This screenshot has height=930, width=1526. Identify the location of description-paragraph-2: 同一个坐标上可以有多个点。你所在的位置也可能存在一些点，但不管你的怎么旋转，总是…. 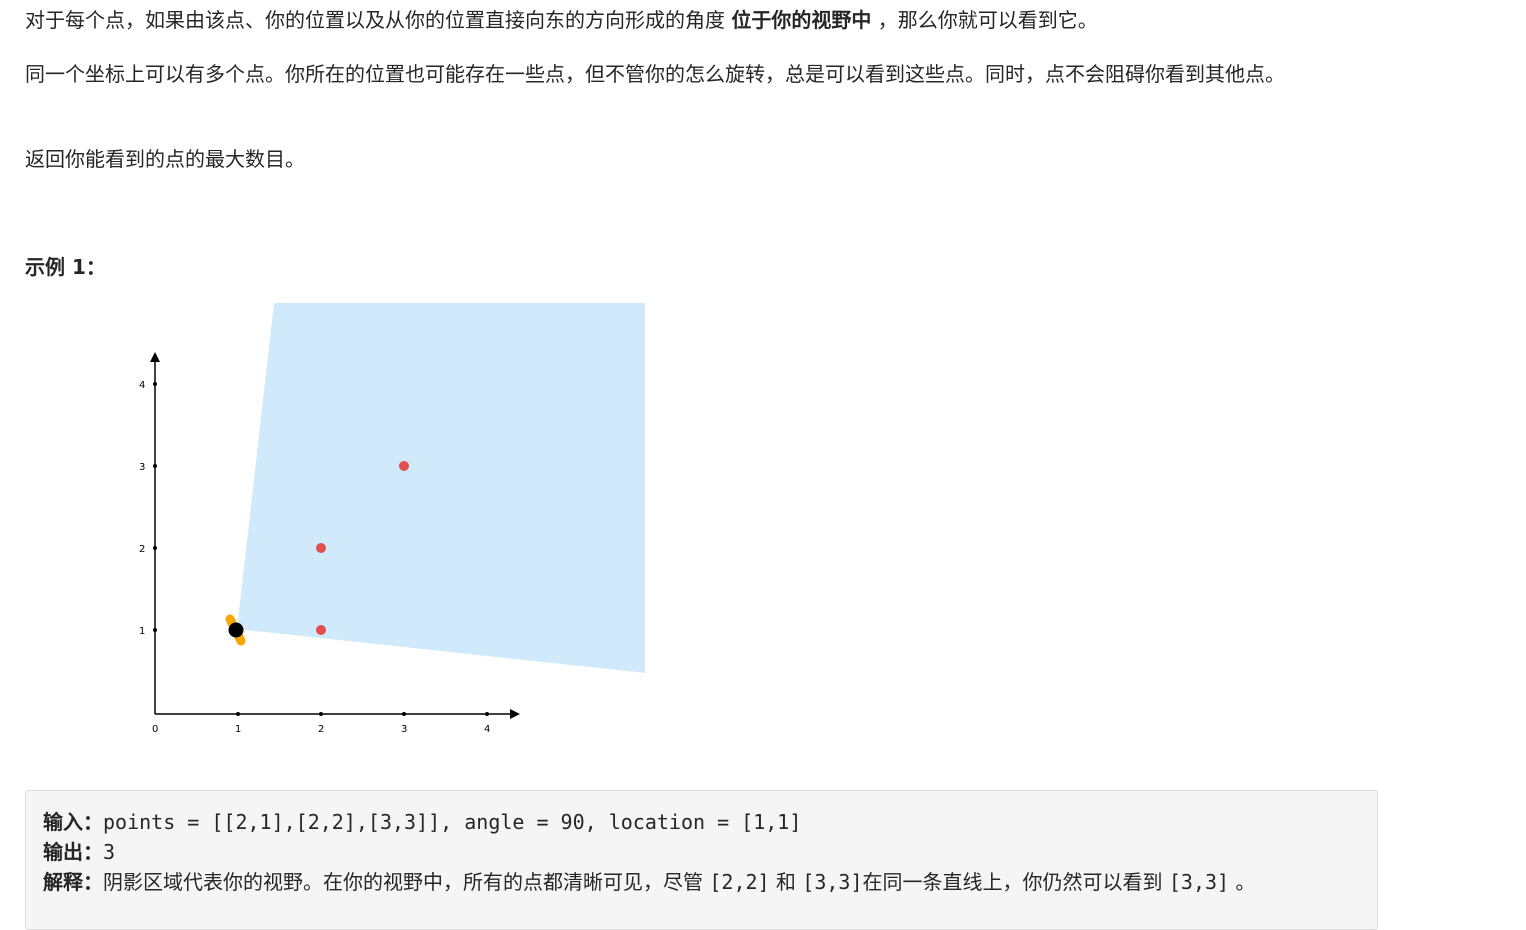
(655, 74).